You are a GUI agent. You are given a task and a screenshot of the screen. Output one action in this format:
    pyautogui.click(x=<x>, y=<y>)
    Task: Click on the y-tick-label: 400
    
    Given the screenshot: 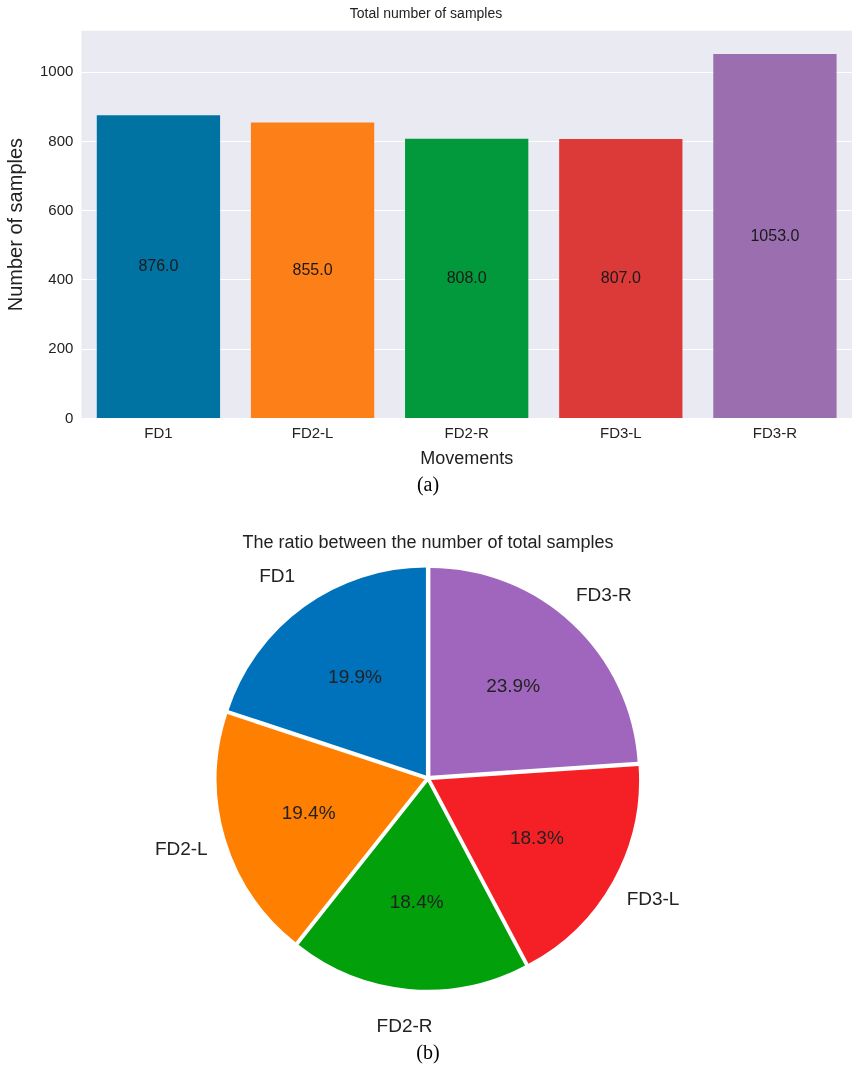 What is the action you would take?
    pyautogui.click(x=61, y=279)
    